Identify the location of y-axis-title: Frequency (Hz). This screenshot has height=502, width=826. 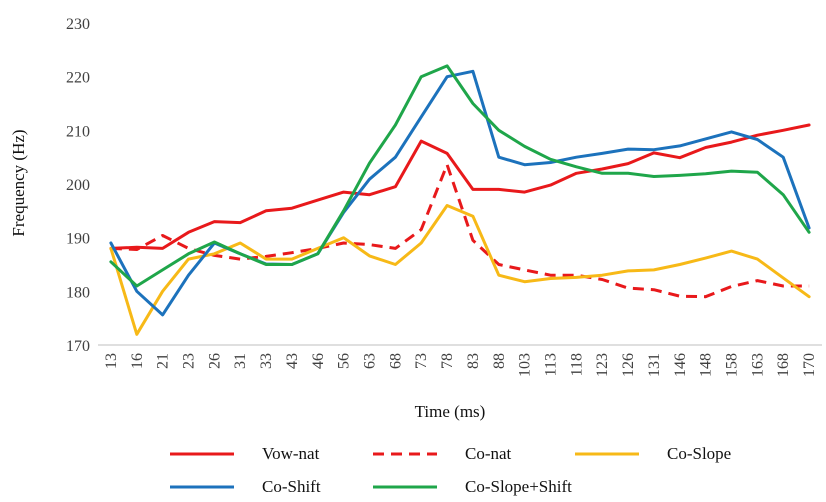
(18, 182).